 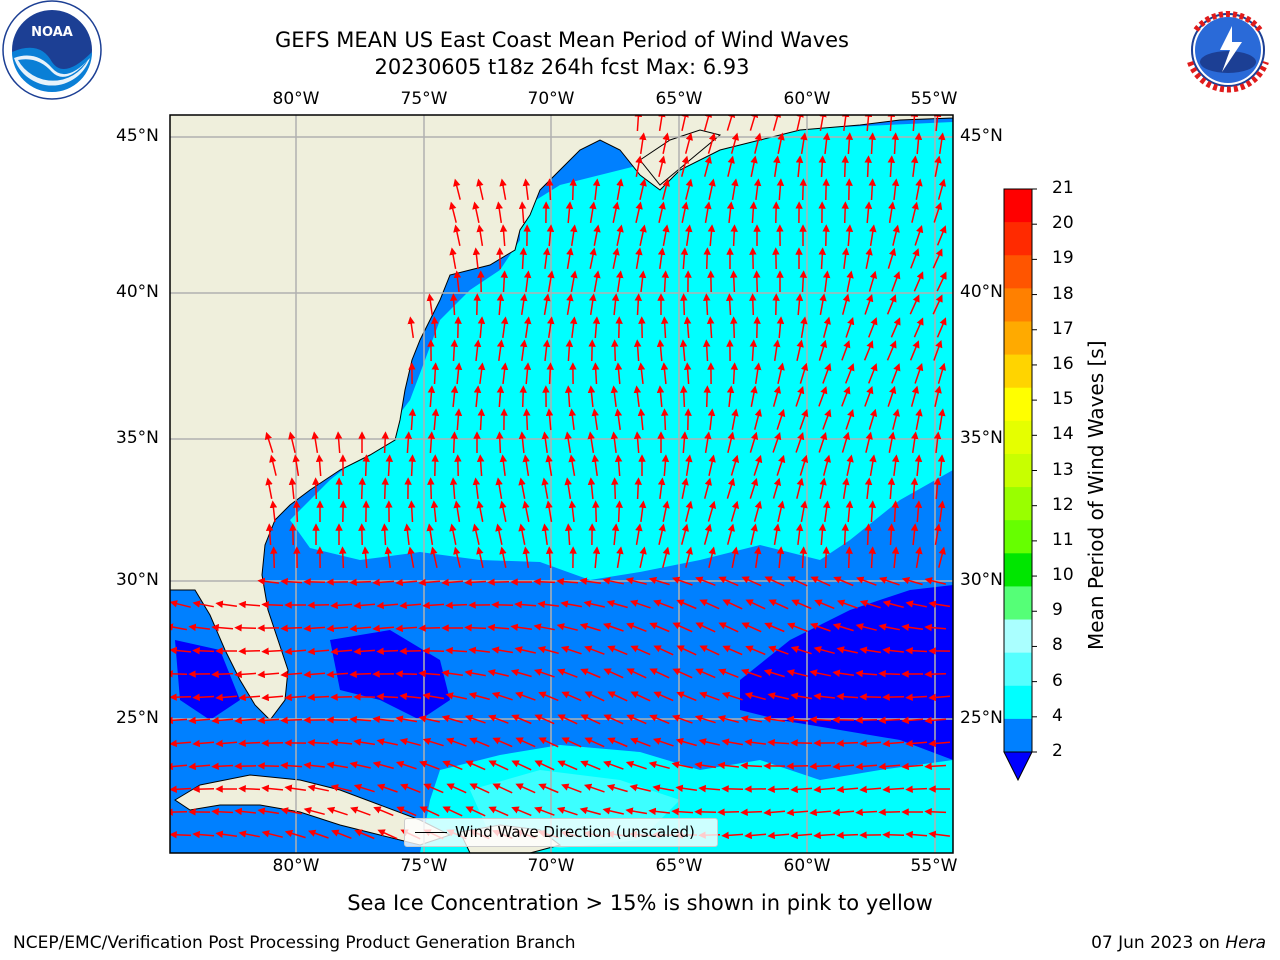 I want to click on map-legend: Wind Wave Direction (unscaled), so click(x=561, y=832).